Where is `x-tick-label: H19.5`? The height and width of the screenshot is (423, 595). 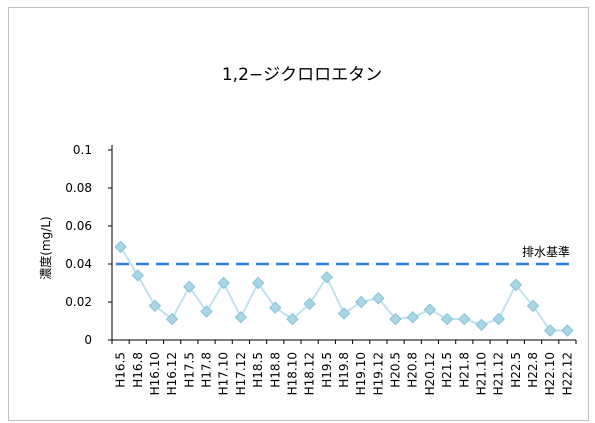
x-tick-label: H19.5 is located at coordinates (327, 370).